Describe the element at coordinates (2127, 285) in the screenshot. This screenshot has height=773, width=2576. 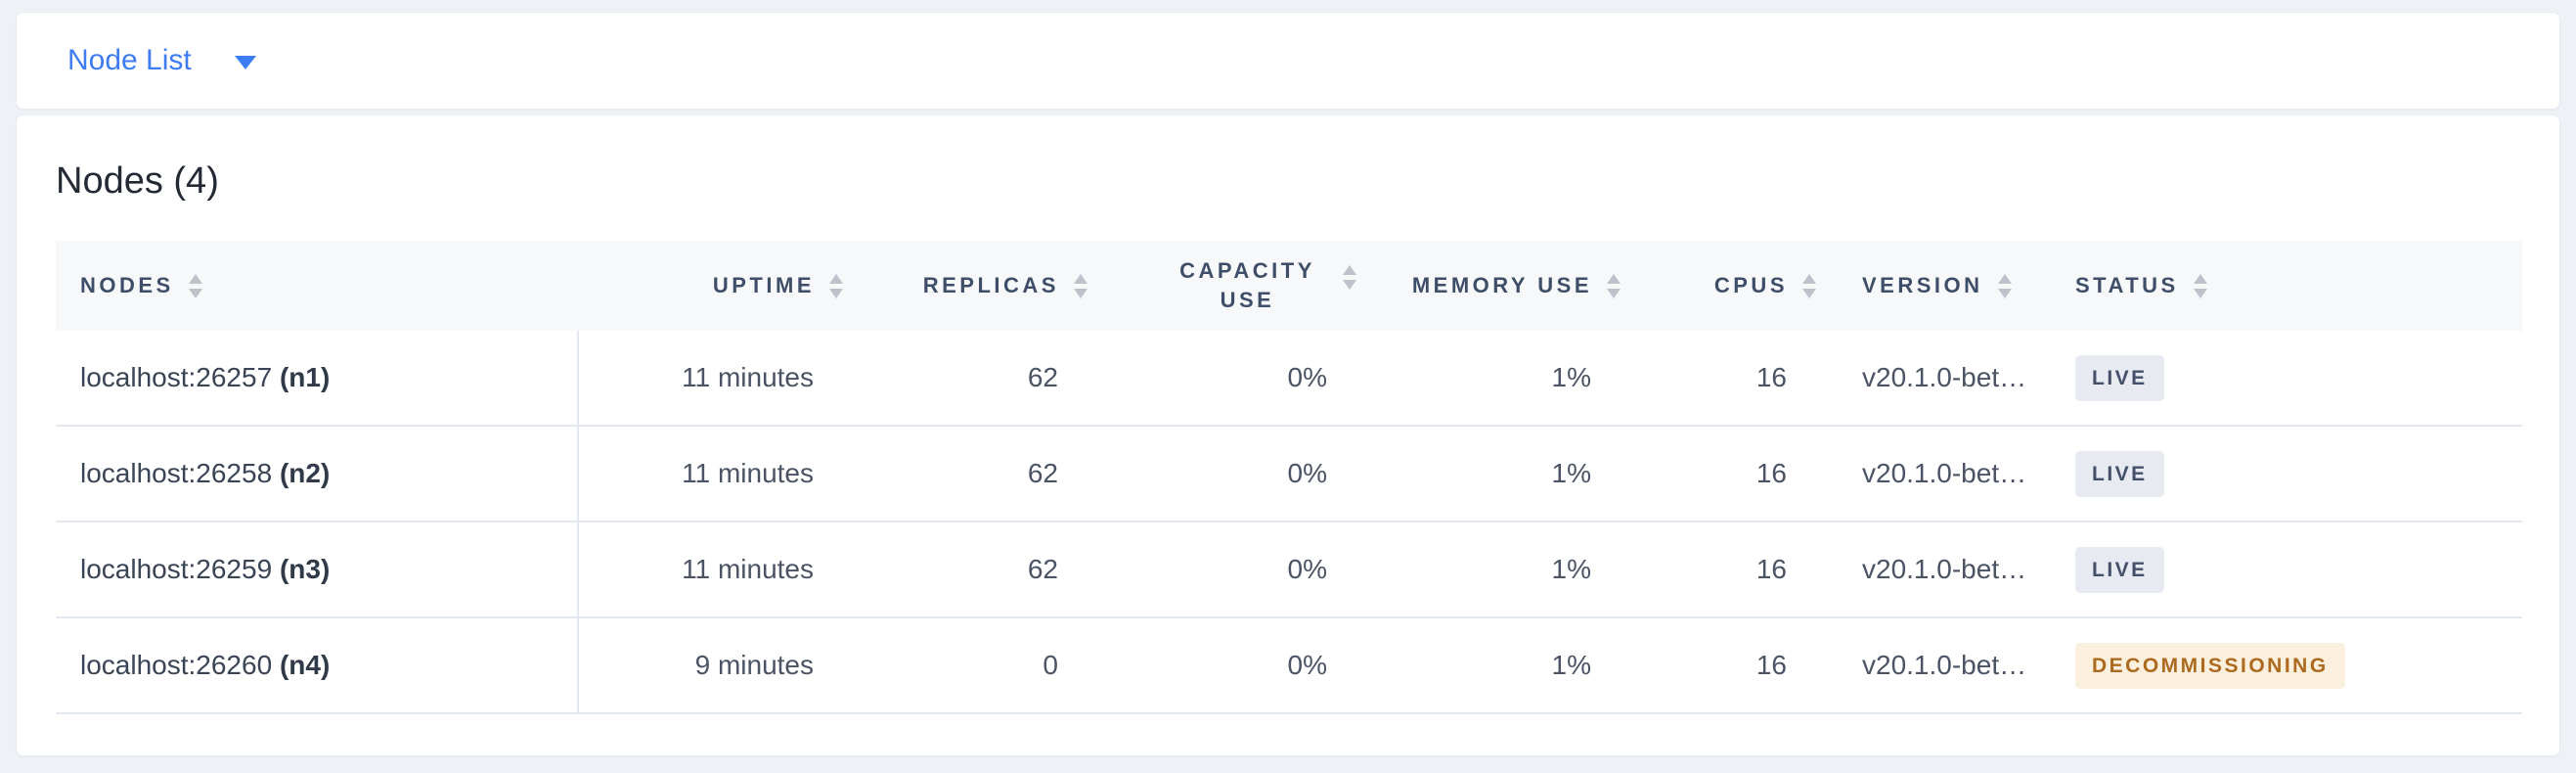
I see `column-label: STATUS` at that location.